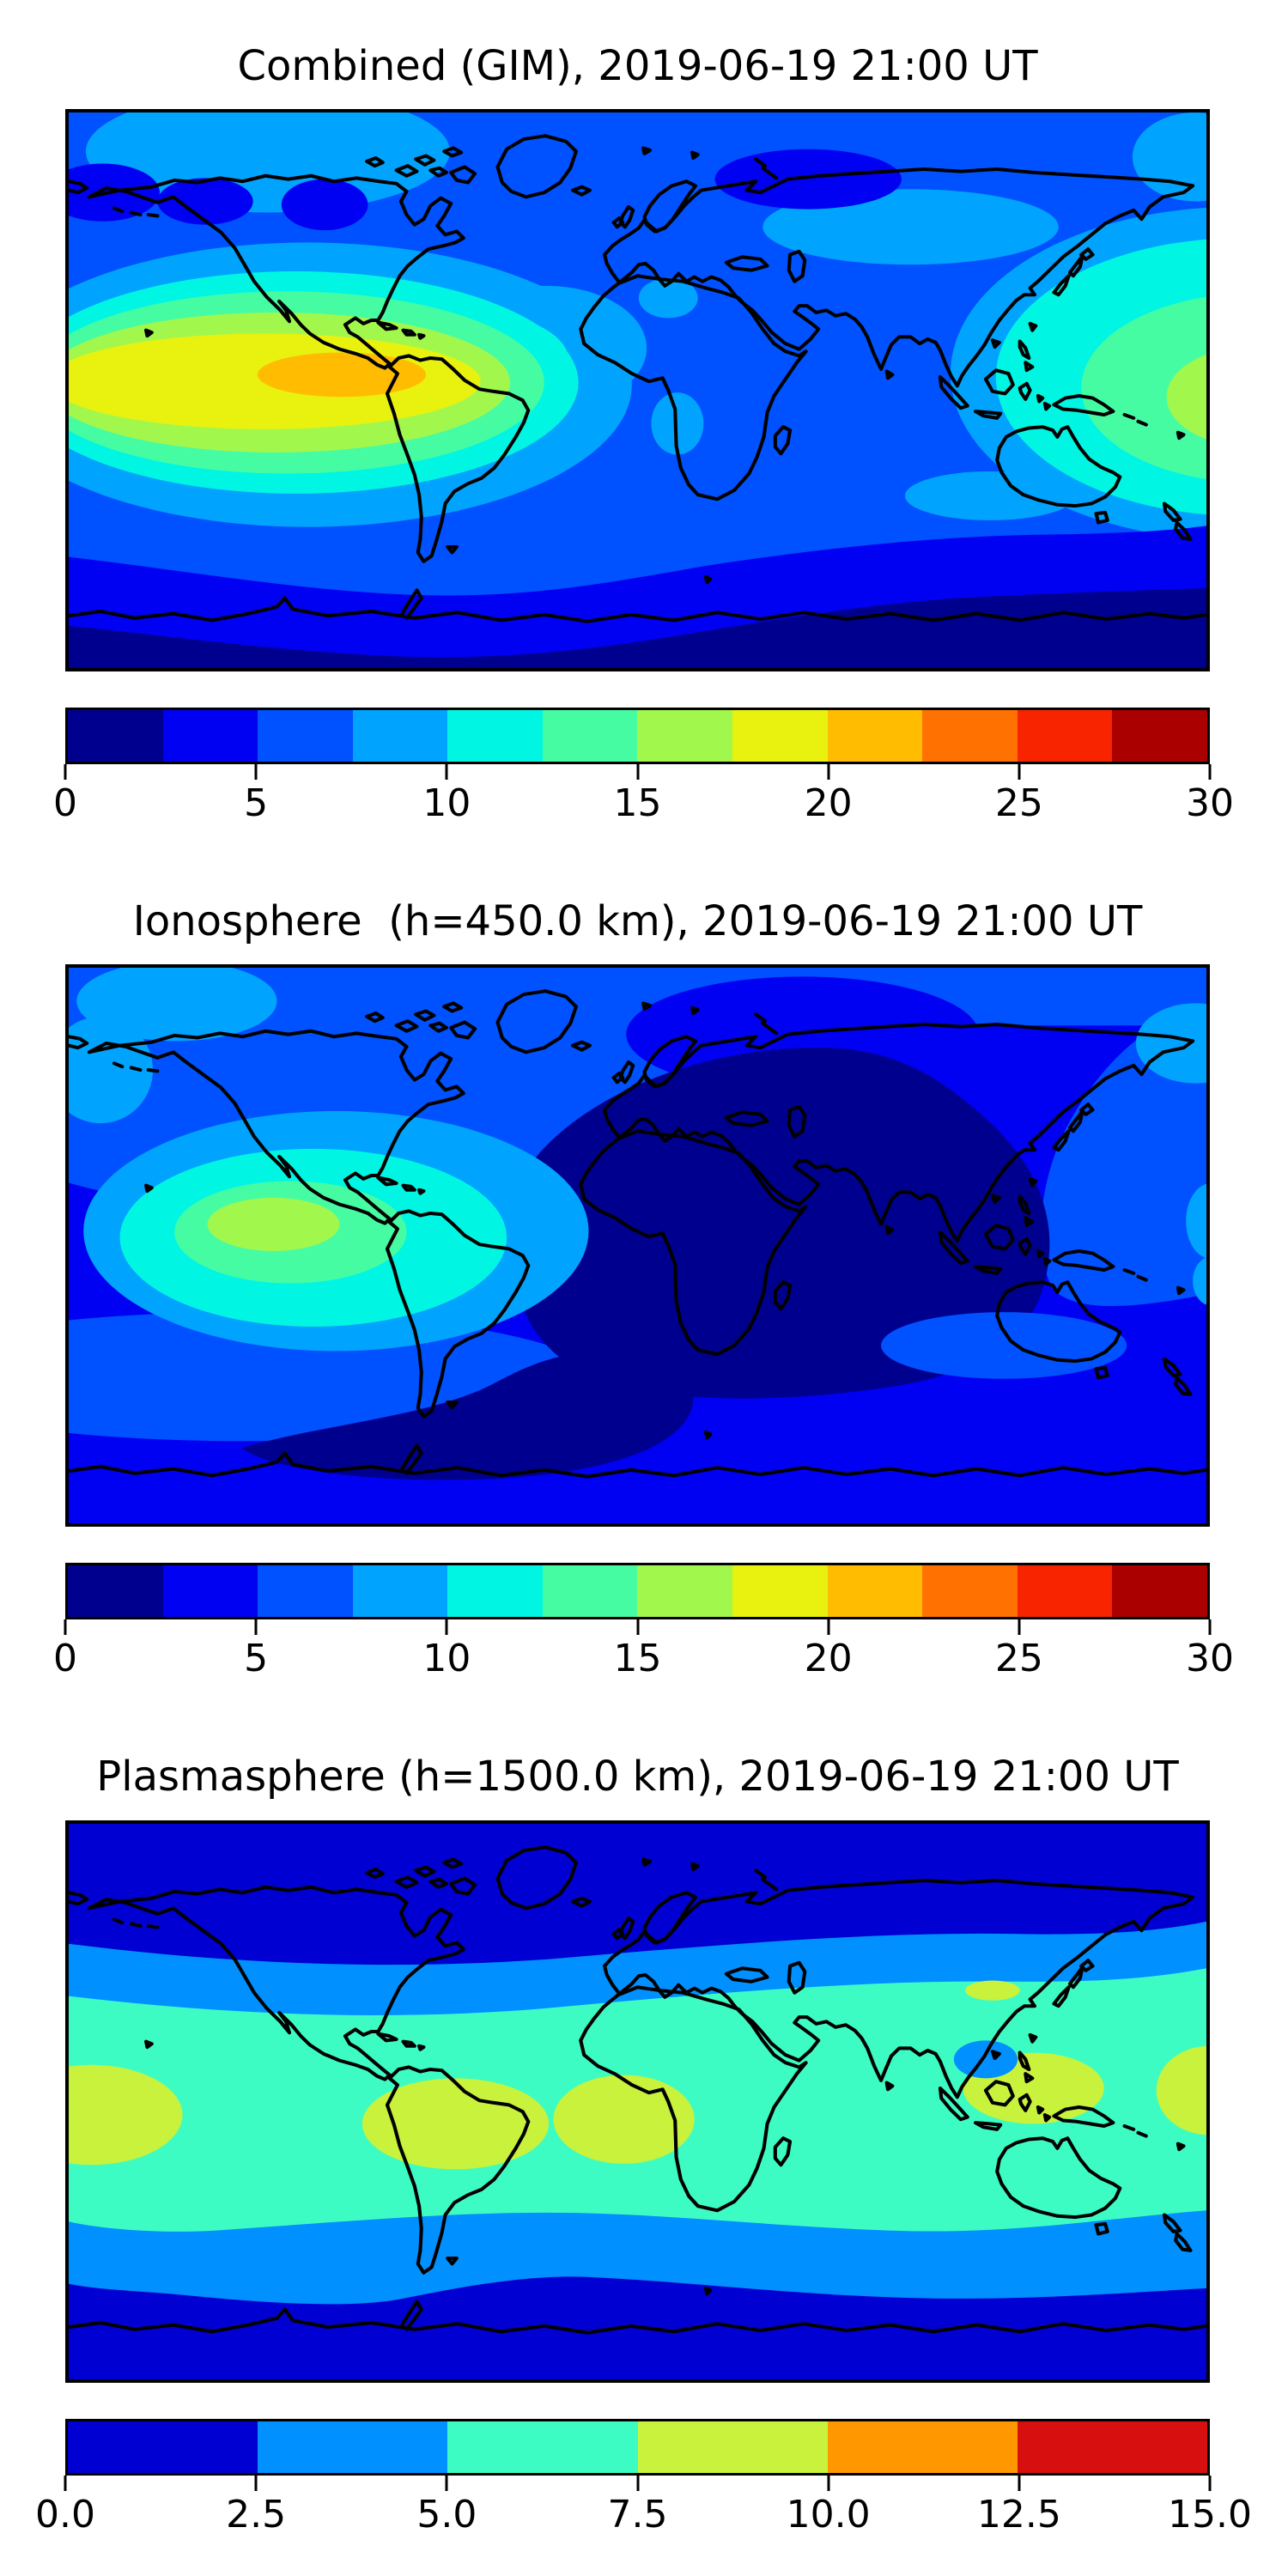 The width and height of the screenshot is (1288, 2576). What do you see at coordinates (638, 2514) in the screenshot?
I see `colorbar-tick-label: 7.5` at bounding box center [638, 2514].